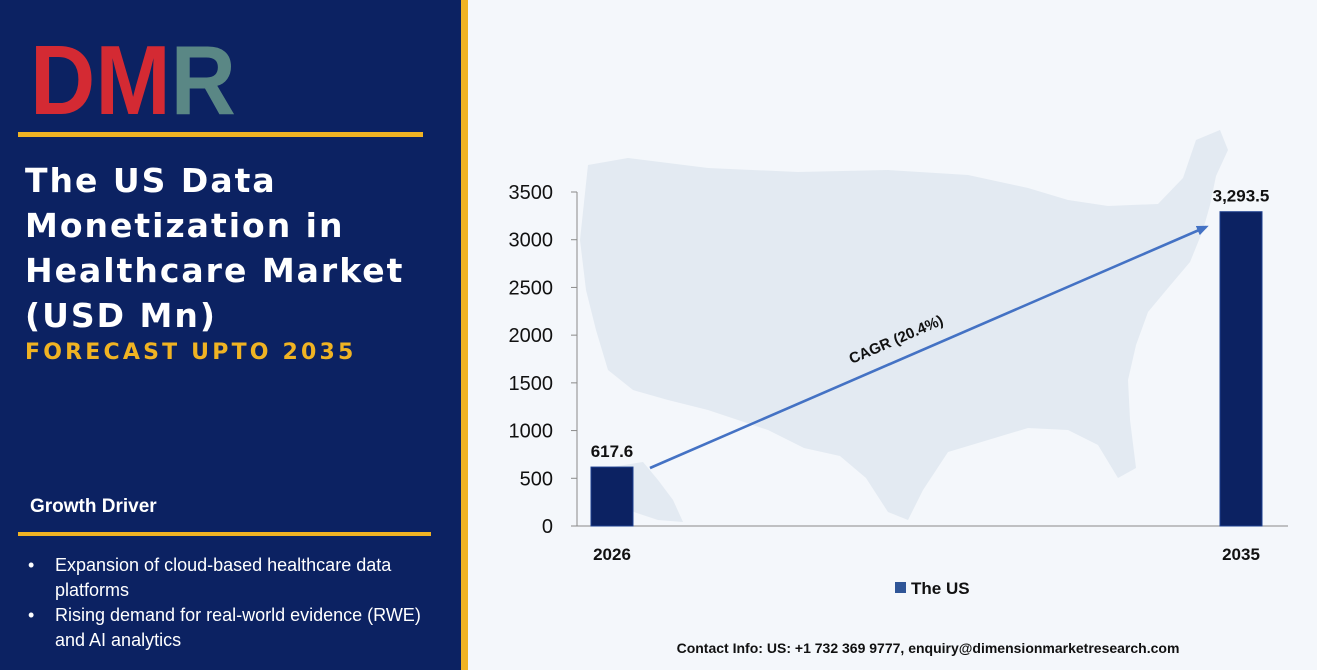 Image resolution: width=1317 pixels, height=670 pixels. I want to click on legend-label: The US, so click(940, 588).